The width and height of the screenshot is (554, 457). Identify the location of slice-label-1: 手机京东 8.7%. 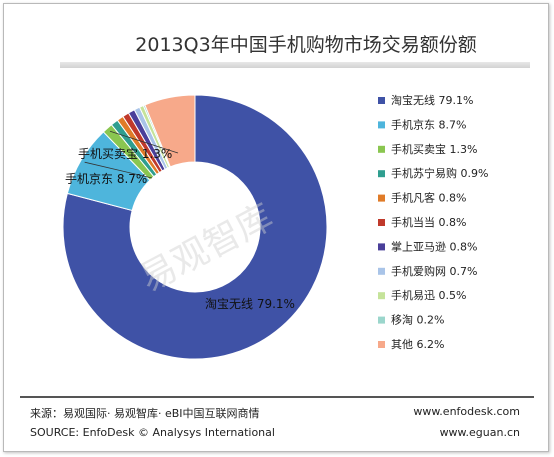
(106, 179).